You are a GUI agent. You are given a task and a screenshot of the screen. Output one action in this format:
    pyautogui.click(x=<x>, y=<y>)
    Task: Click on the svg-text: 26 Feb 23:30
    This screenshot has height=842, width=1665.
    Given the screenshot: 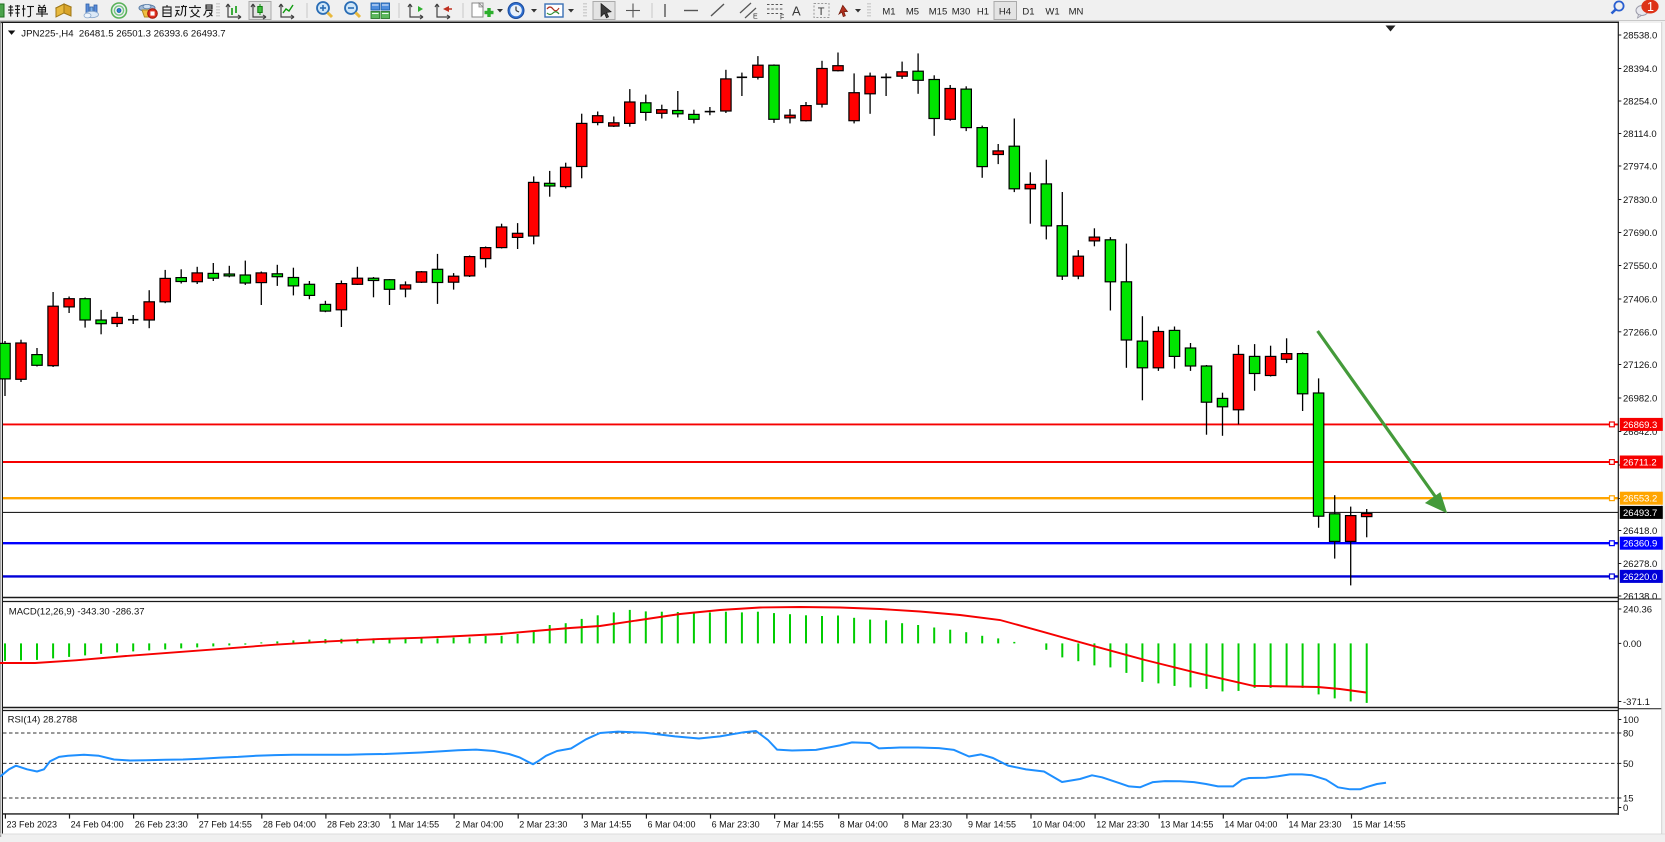 What is the action you would take?
    pyautogui.click(x=161, y=824)
    